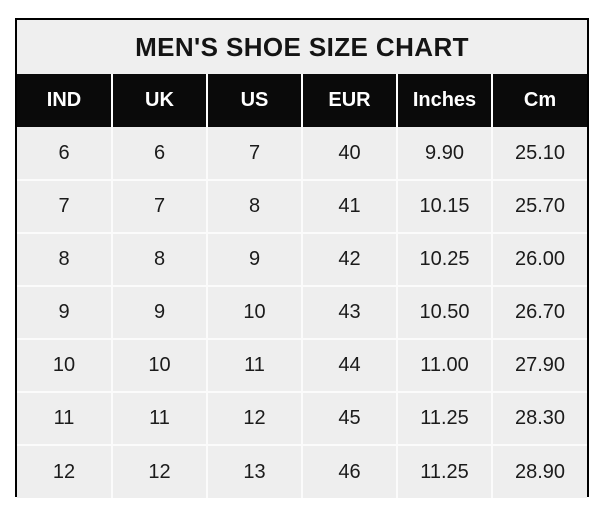  I want to click on table-row: 12 12 13 46 11.25 28.90, so click(302, 471).